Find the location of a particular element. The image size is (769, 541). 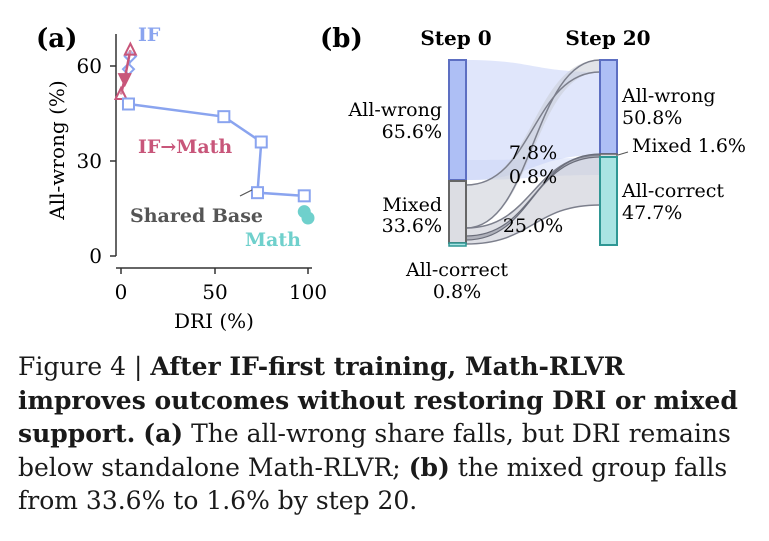

node-step20-all-wrong is located at coordinates (608, 107).